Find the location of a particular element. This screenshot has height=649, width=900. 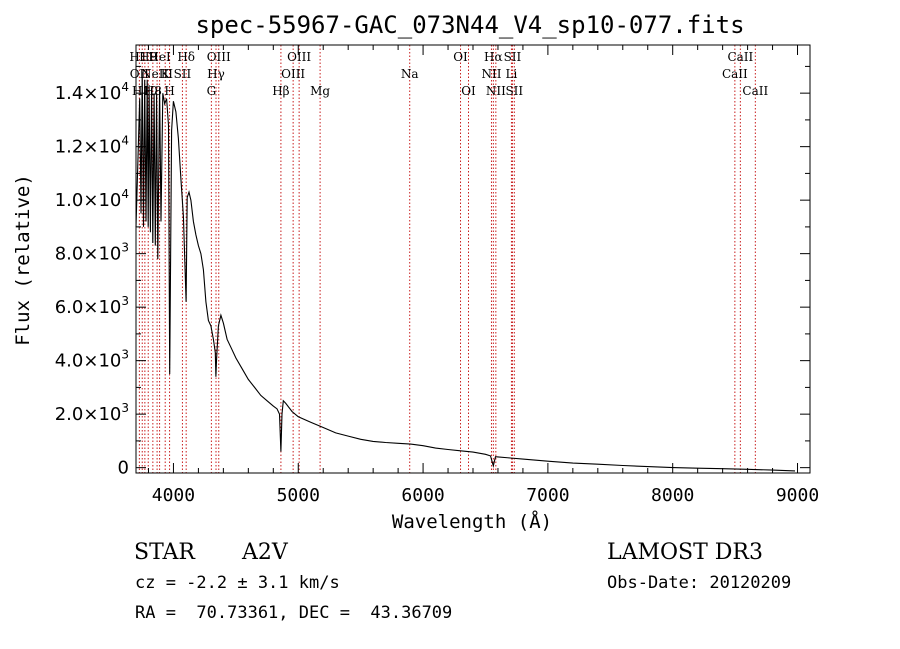

line-label-2: H10 is located at coordinates (145, 91).